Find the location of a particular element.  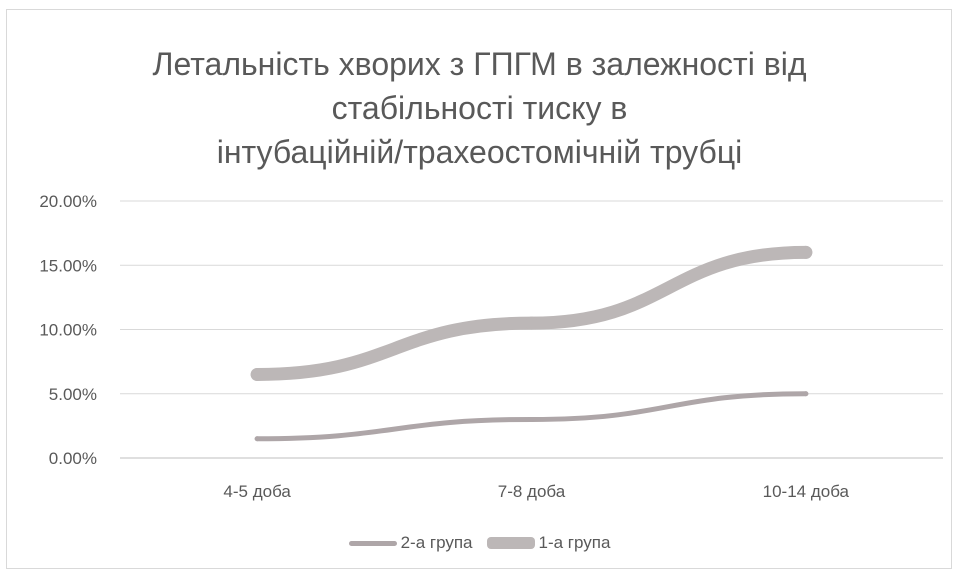

legend-item-1a: 1-а група is located at coordinates (548, 543).